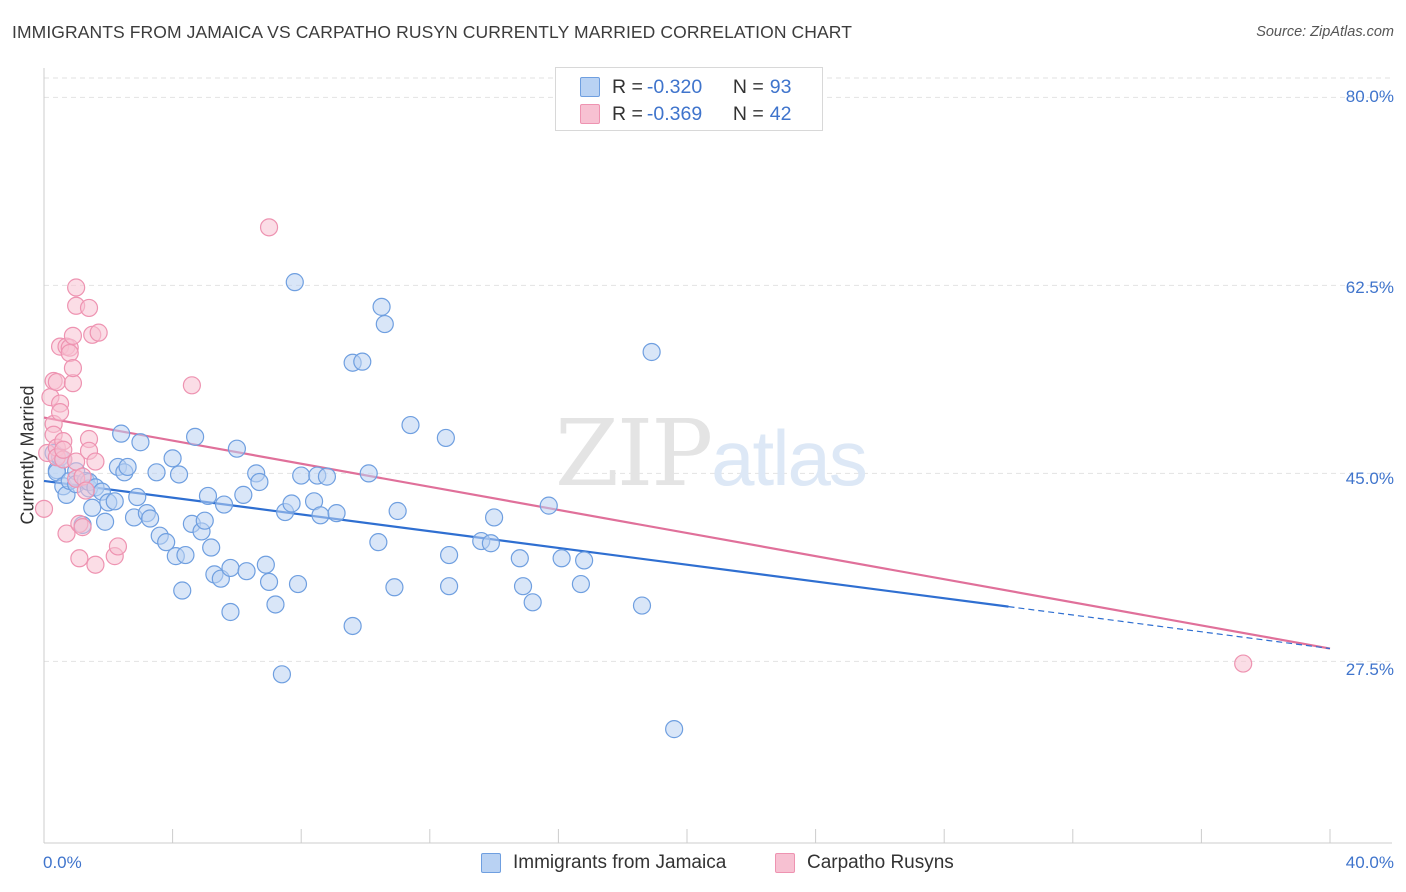 The height and width of the screenshot is (892, 1406). Describe the element at coordinates (1369, 669) in the screenshot. I see `y-tick-label: 27.5%` at that location.